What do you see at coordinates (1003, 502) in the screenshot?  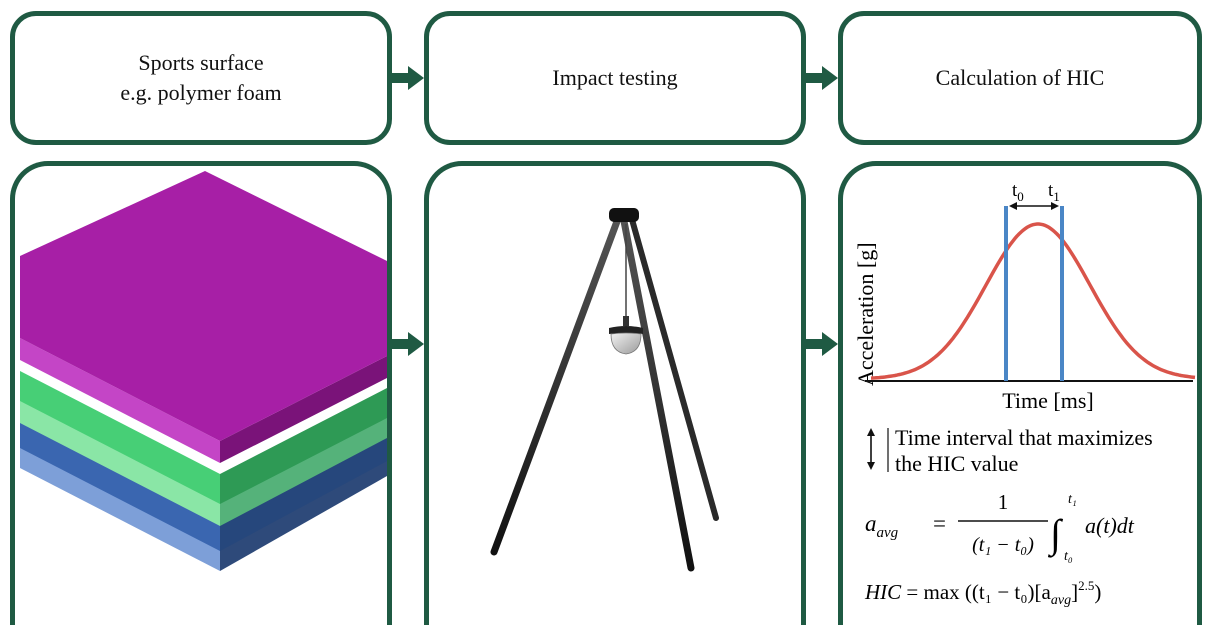 I see `svg-text: 1` at bounding box center [1003, 502].